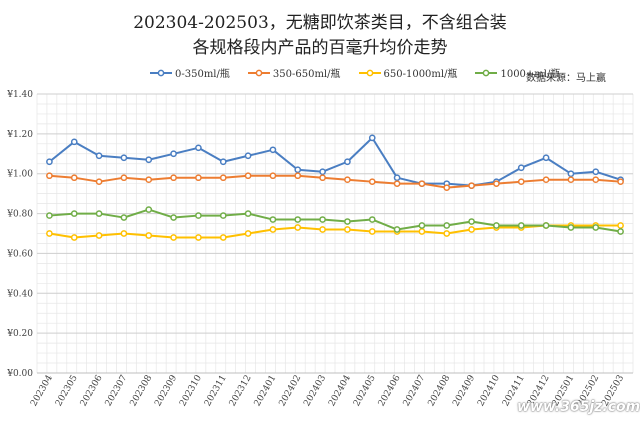 This screenshot has height=422, width=640. What do you see at coordinates (142, 390) in the screenshot?
I see `x-tick-label: 202308` at bounding box center [142, 390].